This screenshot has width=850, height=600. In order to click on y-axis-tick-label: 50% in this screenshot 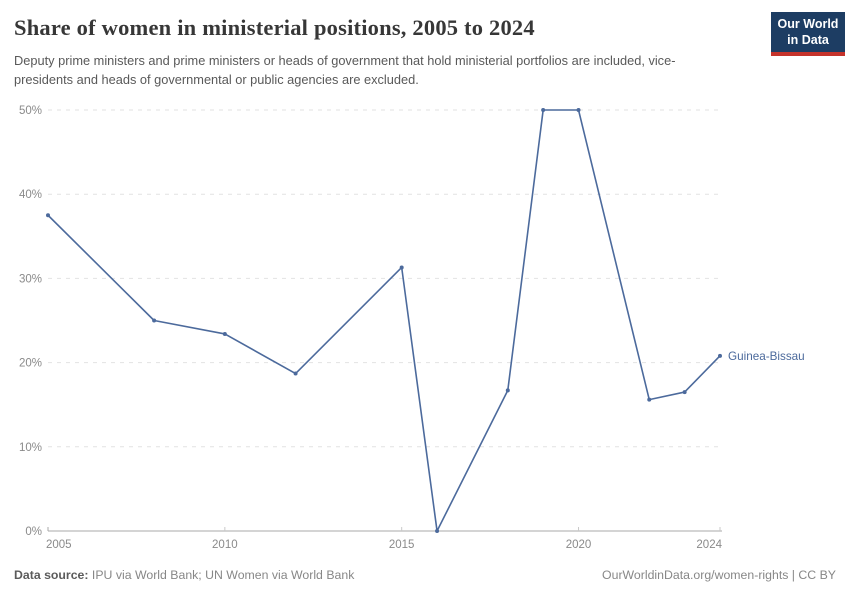, I will do `click(30, 111)`.